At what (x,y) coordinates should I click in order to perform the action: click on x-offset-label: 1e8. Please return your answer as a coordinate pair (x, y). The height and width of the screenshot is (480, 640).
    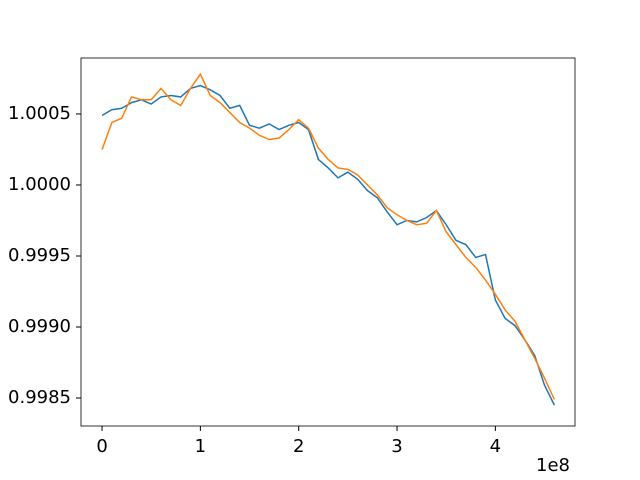
    Looking at the image, I should click on (553, 465).